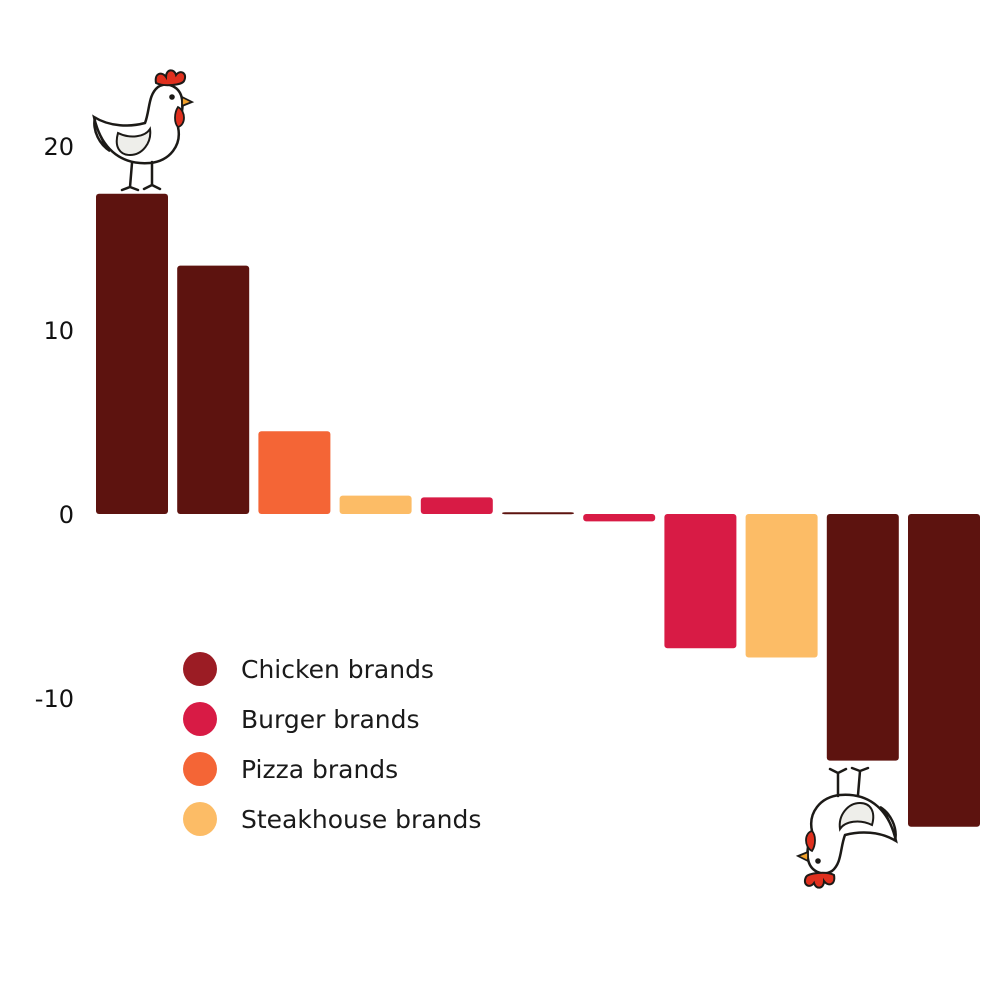 Image resolution: width=1000 pixels, height=1000 pixels. I want to click on chicken-upside-down-icon, so click(846, 827).